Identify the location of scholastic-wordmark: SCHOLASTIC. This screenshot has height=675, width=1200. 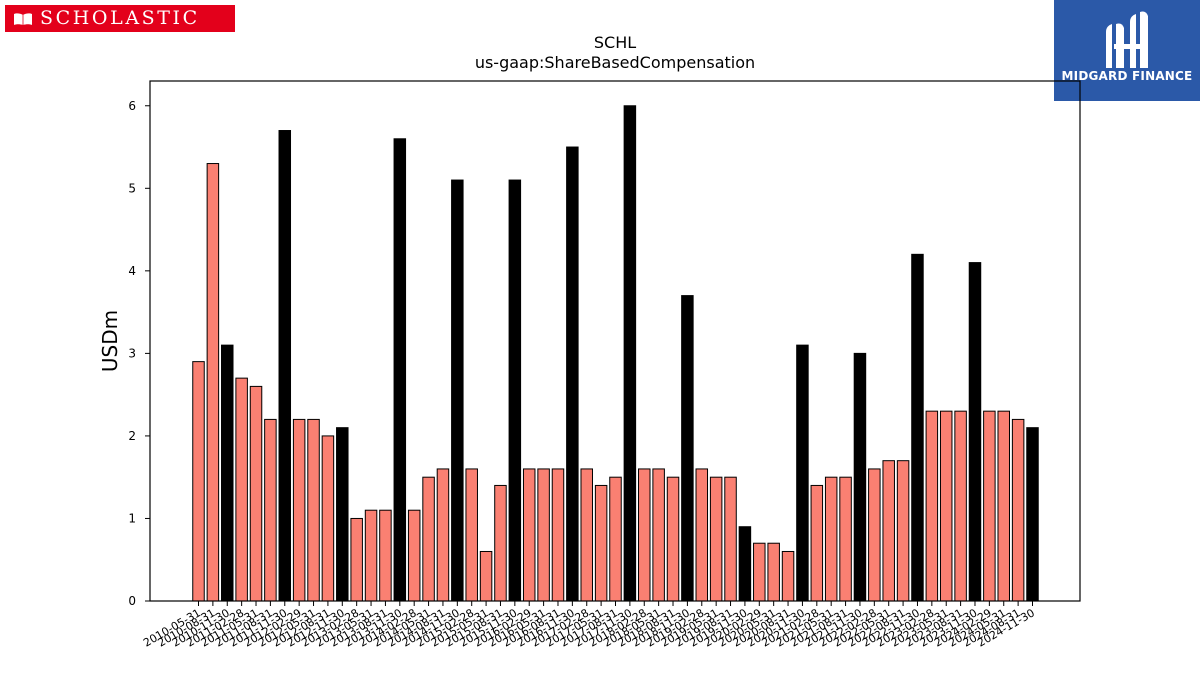
(120, 18).